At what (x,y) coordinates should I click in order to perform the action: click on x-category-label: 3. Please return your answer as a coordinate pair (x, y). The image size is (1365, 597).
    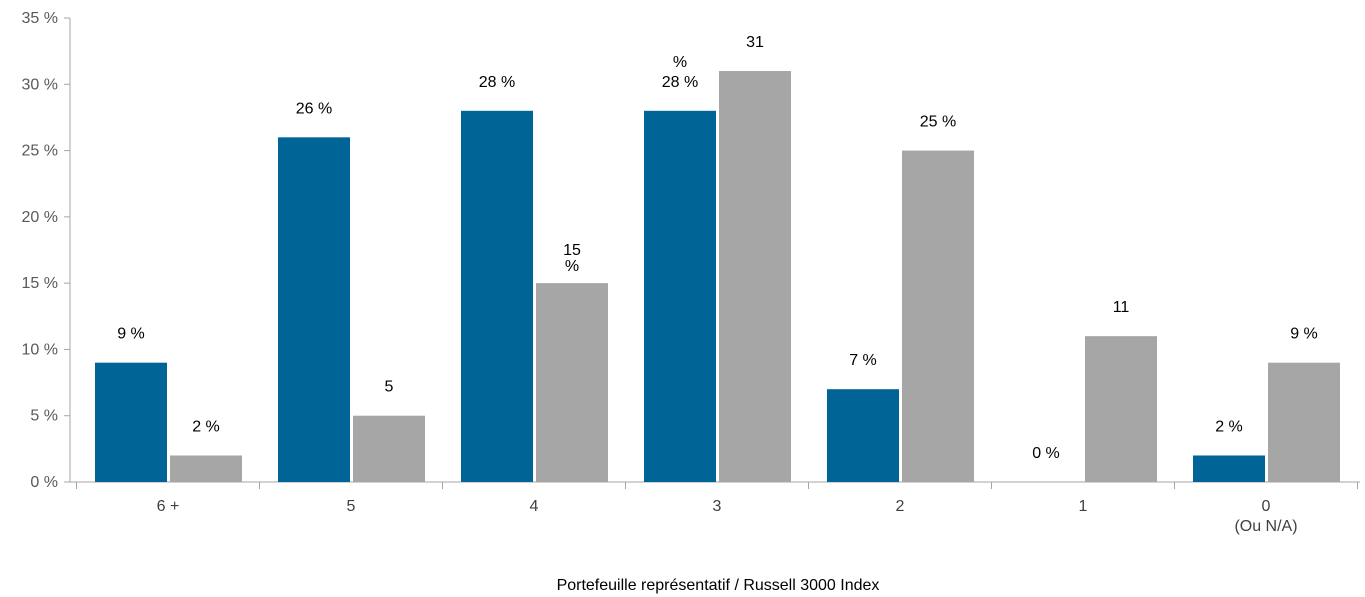
    Looking at the image, I should click on (717, 506).